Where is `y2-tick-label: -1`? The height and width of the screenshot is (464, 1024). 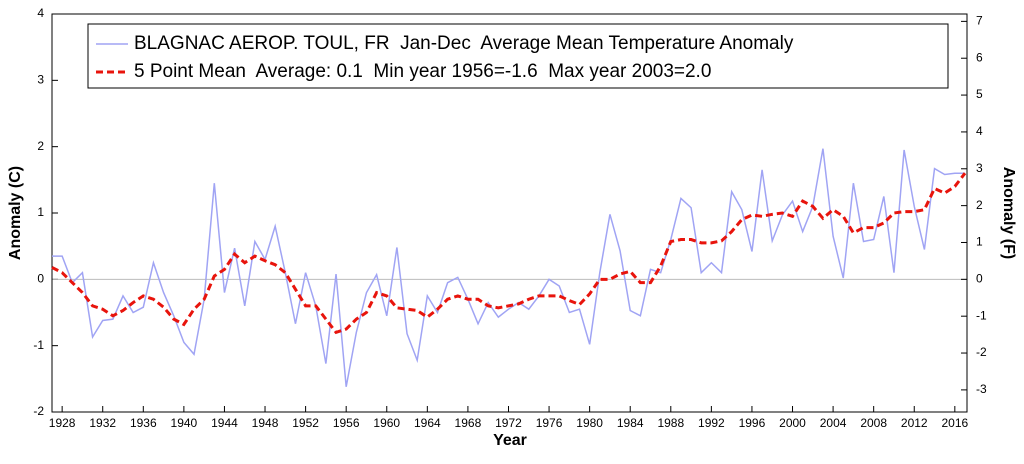 y2-tick-label: -1 is located at coordinates (981, 315).